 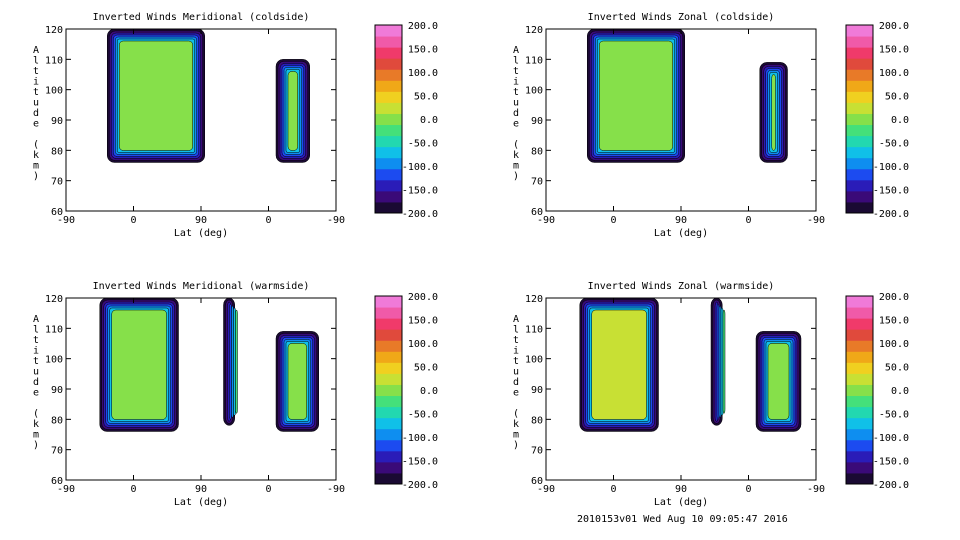 I want to click on colorbar-label: 150.0, so click(x=423, y=321).